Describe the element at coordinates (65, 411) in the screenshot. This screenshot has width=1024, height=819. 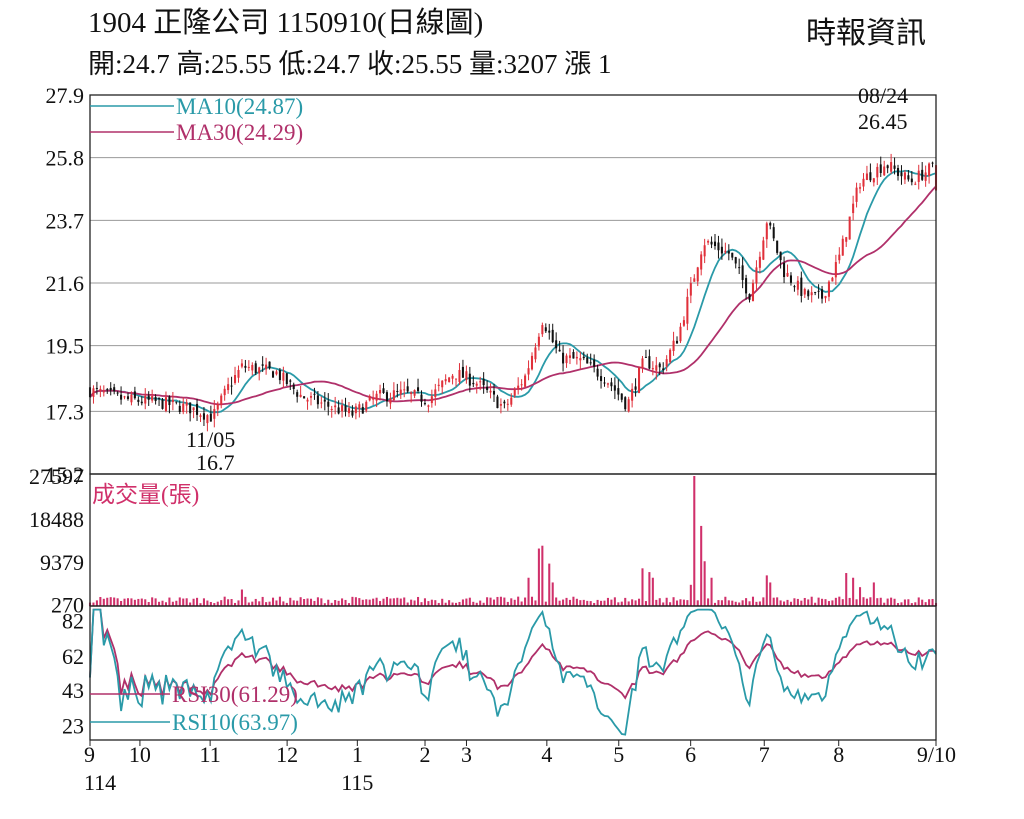
I see `price-tick-label: 17.3` at that location.